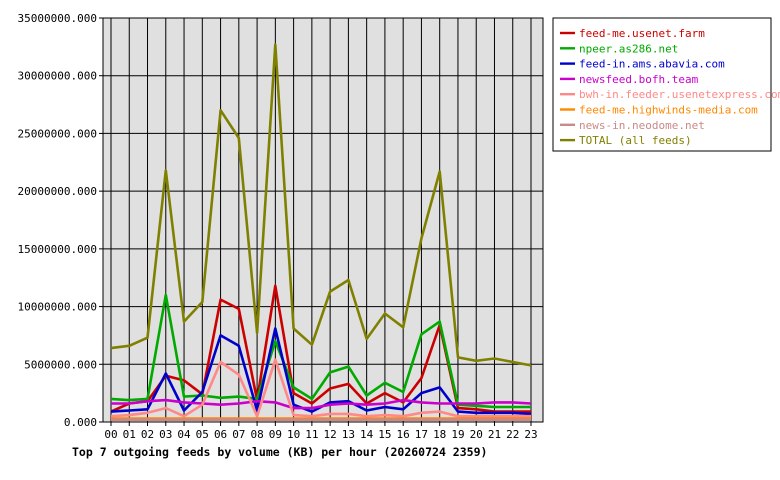 The image size is (780, 480). I want to click on x-tick-label: 06, so click(220, 434).